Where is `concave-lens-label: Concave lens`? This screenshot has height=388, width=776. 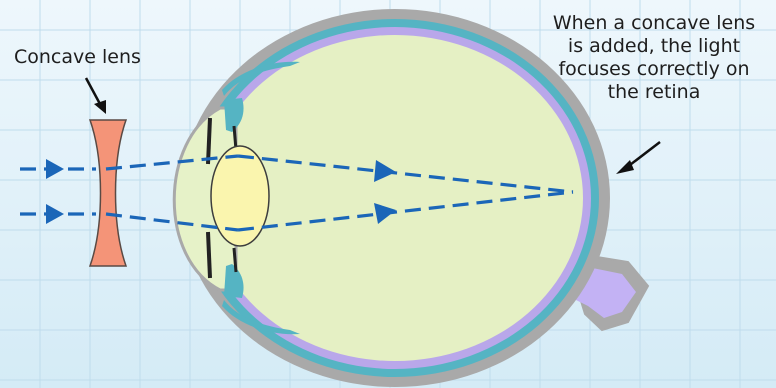
concave-lens-label: Concave lens is located at coordinates (77, 57).